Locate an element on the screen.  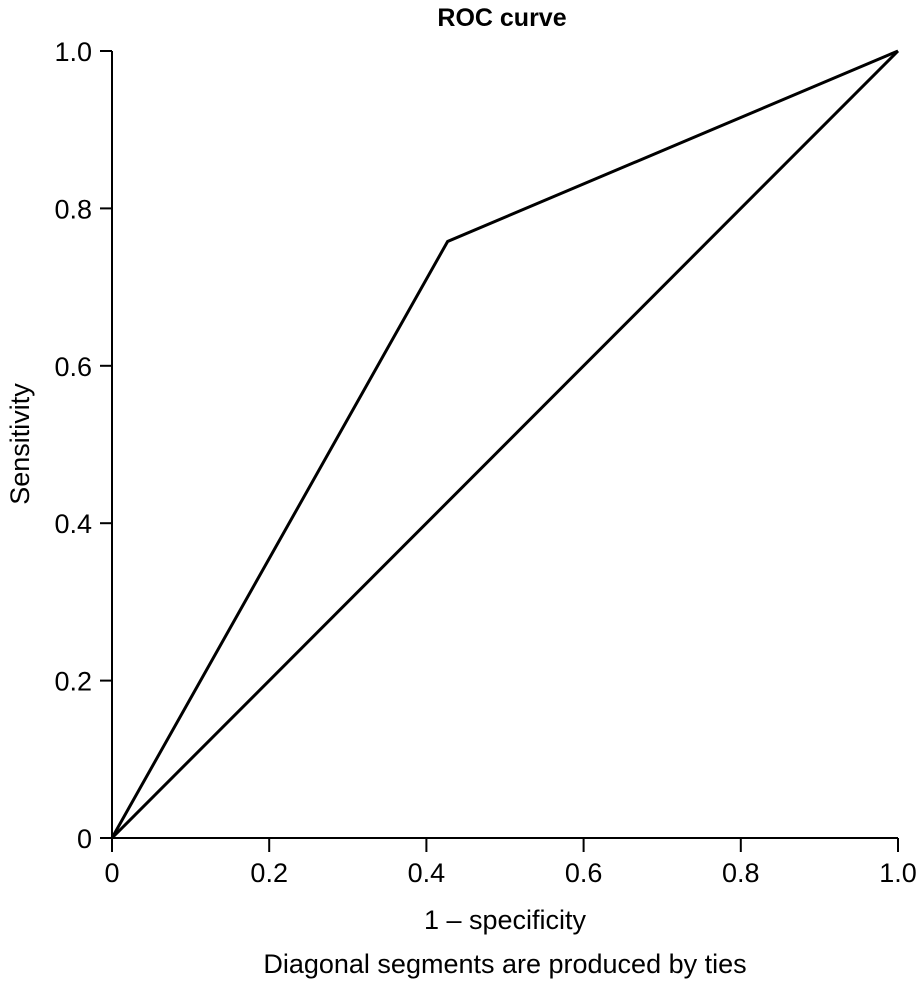
y-tick-label: 0.8 is located at coordinates (73, 209).